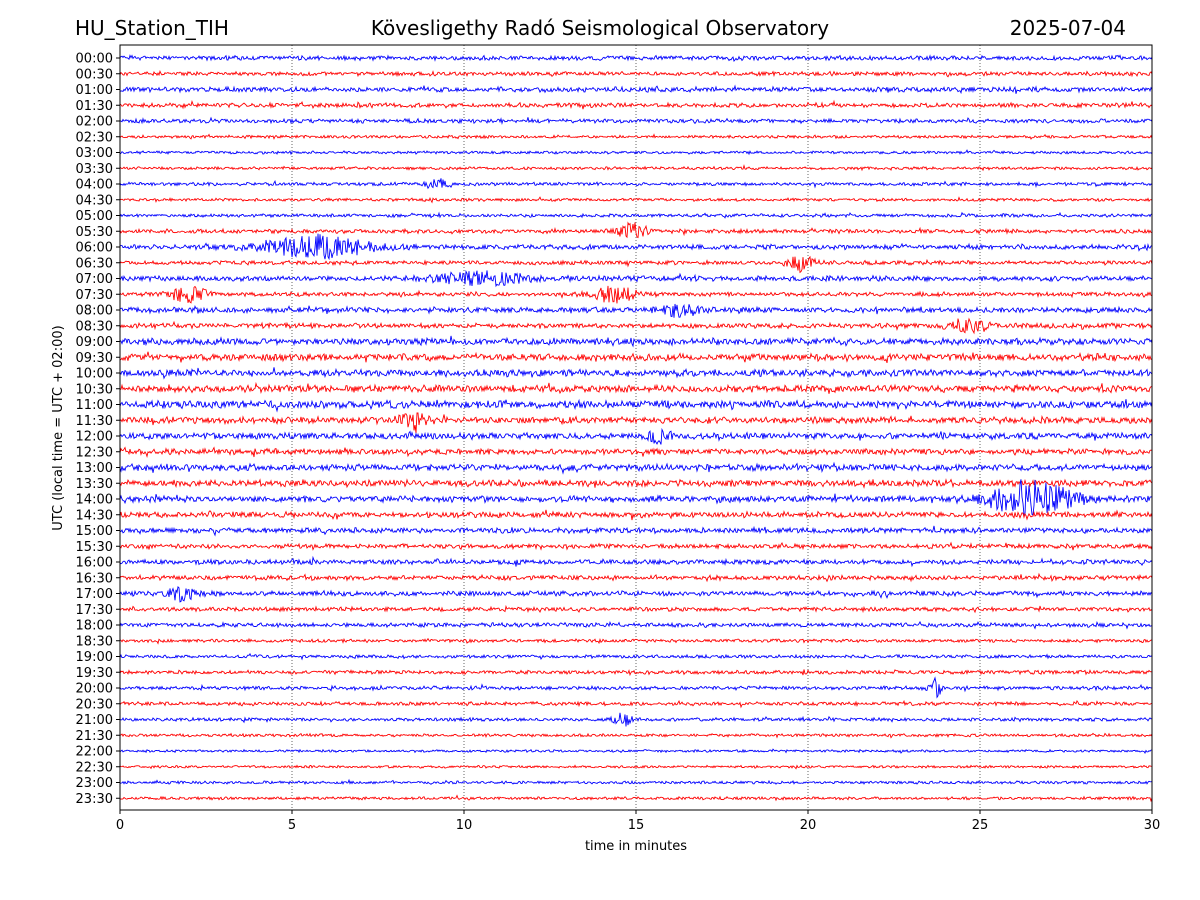  I want to click on trace-2030, so click(636, 704).